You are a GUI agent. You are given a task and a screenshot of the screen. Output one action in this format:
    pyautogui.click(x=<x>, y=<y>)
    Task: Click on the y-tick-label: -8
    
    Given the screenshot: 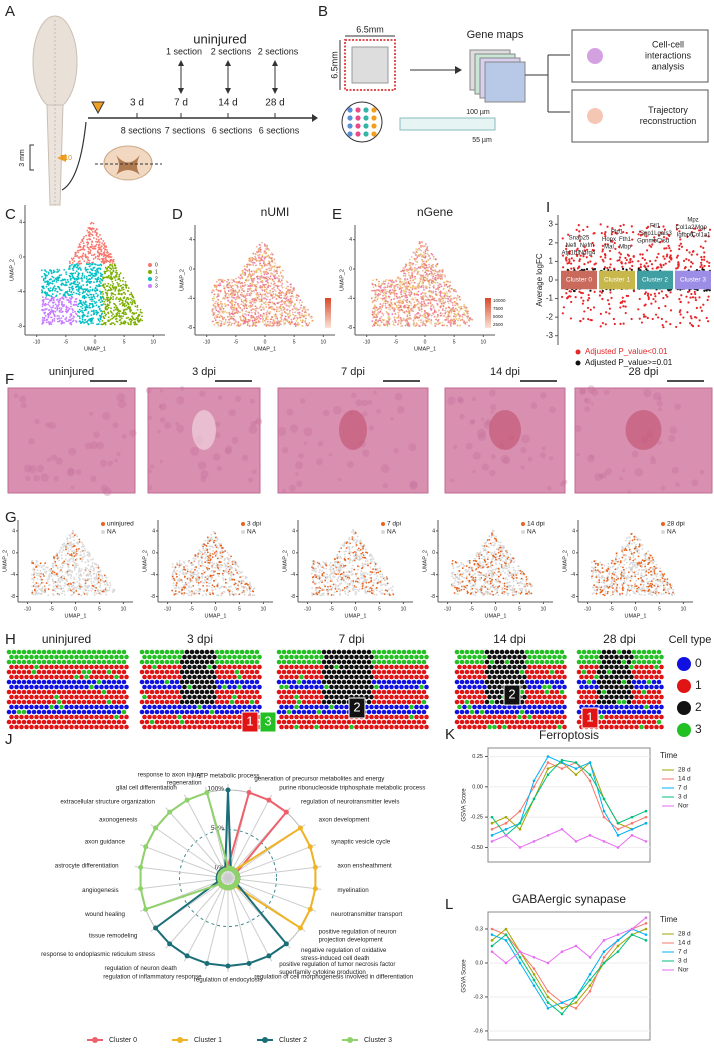 What is the action you would take?
    pyautogui.click(x=190, y=328)
    